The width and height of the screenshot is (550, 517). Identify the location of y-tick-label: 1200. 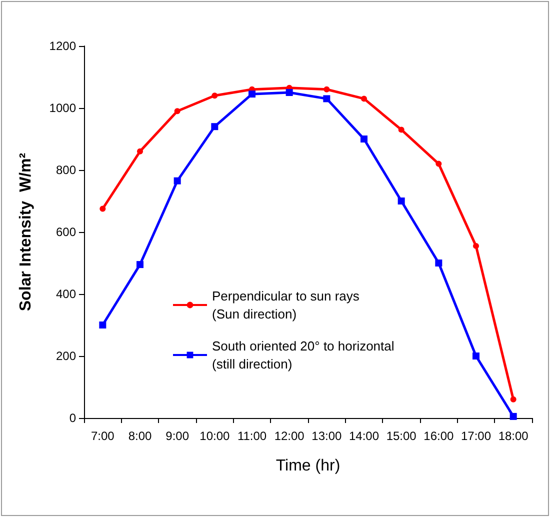
(62, 46).